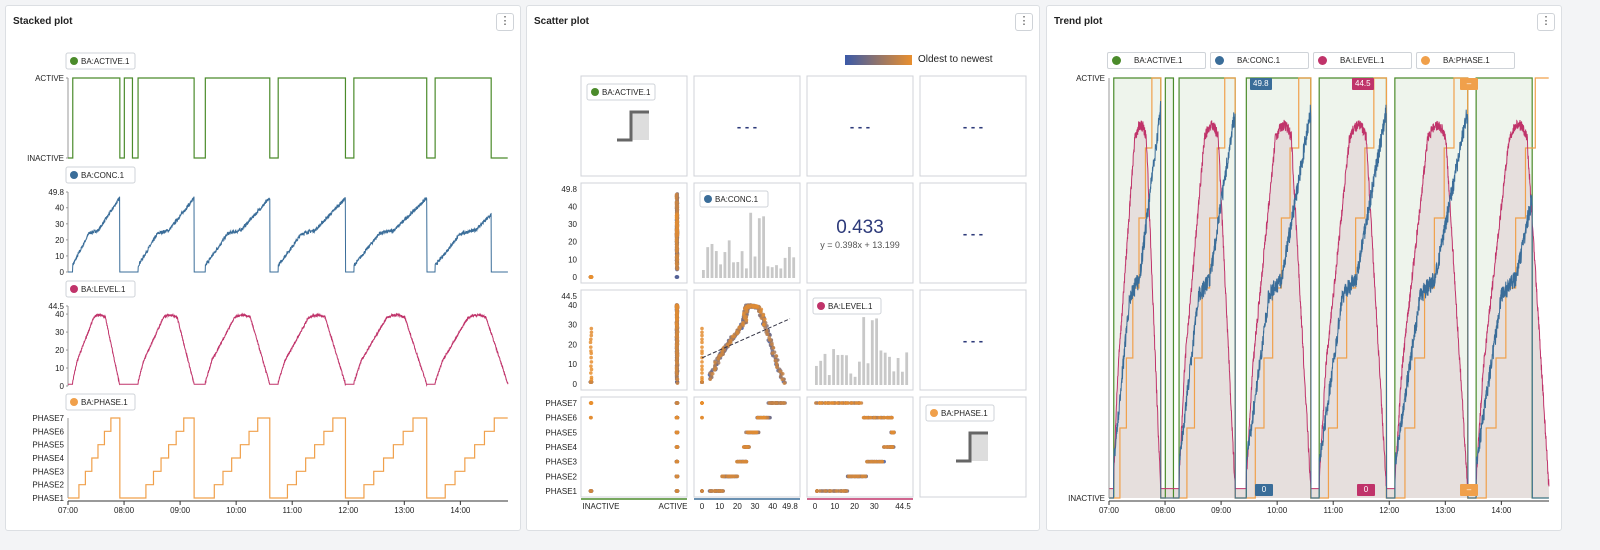  Describe the element at coordinates (572, 305) in the screenshot. I see `y-tick-label: 40` at that location.